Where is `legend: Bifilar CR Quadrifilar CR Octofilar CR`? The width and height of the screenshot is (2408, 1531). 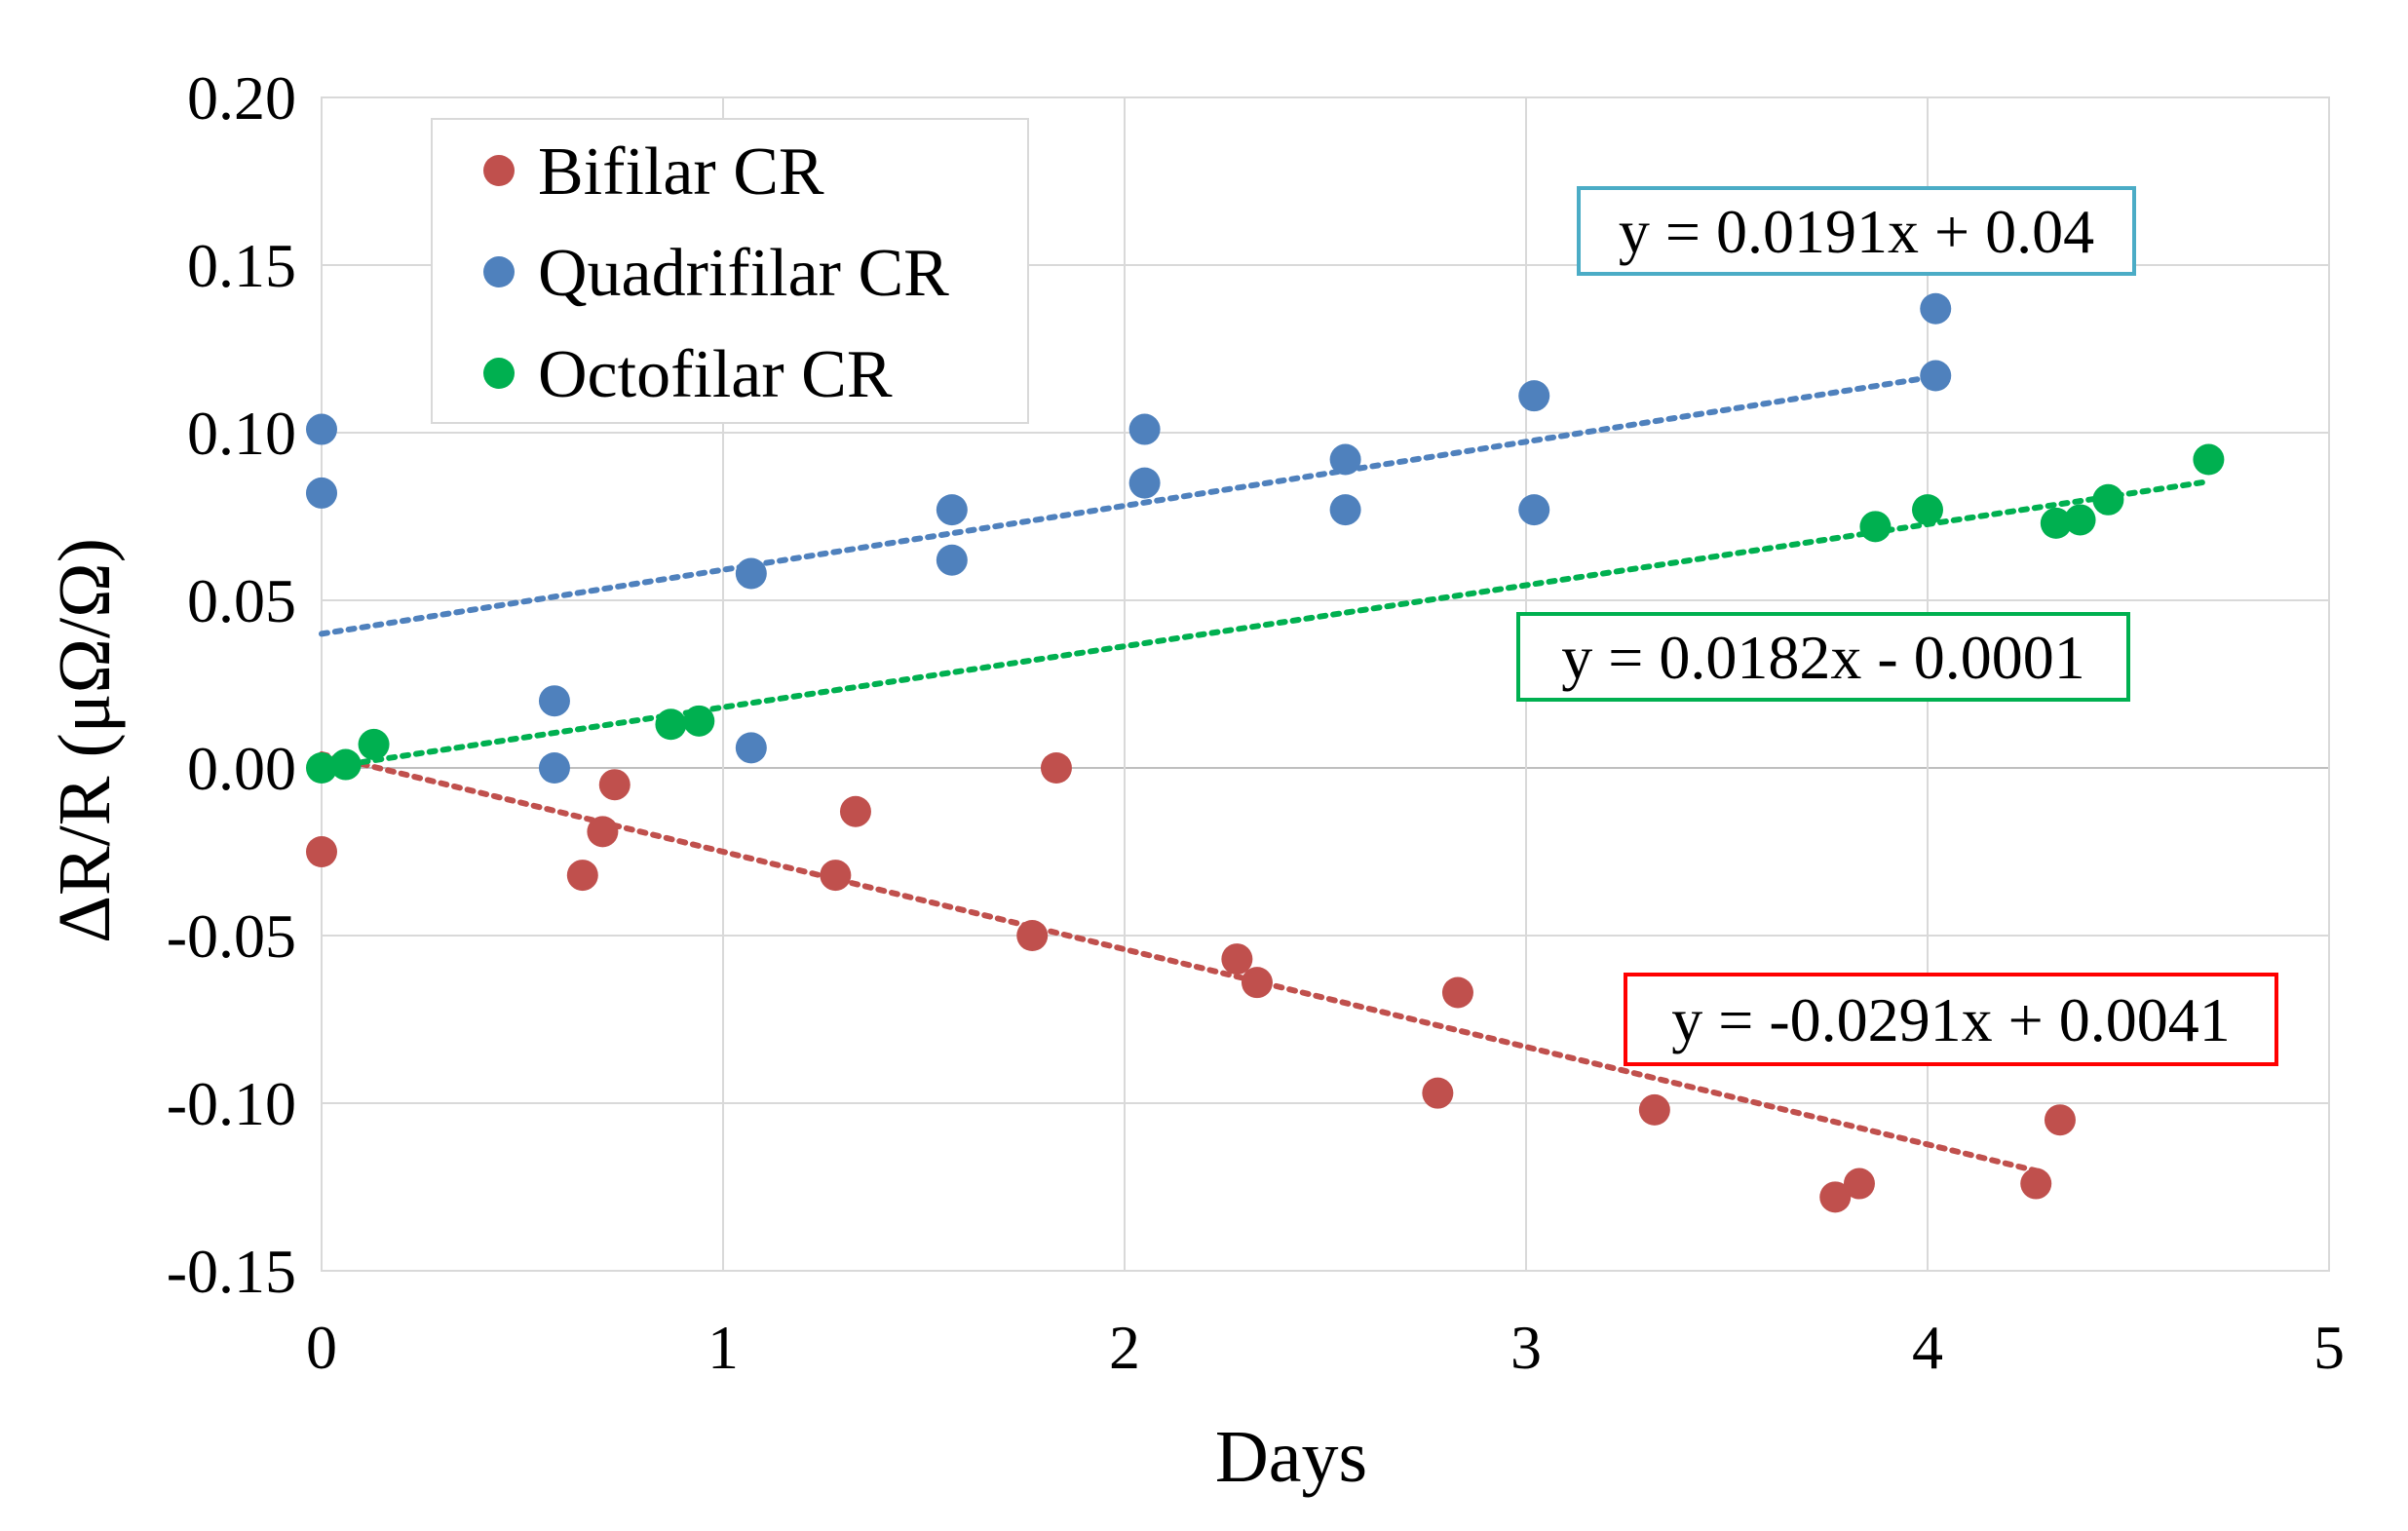 legend: Bifilar CR Quadrifilar CR Octofilar CR is located at coordinates (730, 271).